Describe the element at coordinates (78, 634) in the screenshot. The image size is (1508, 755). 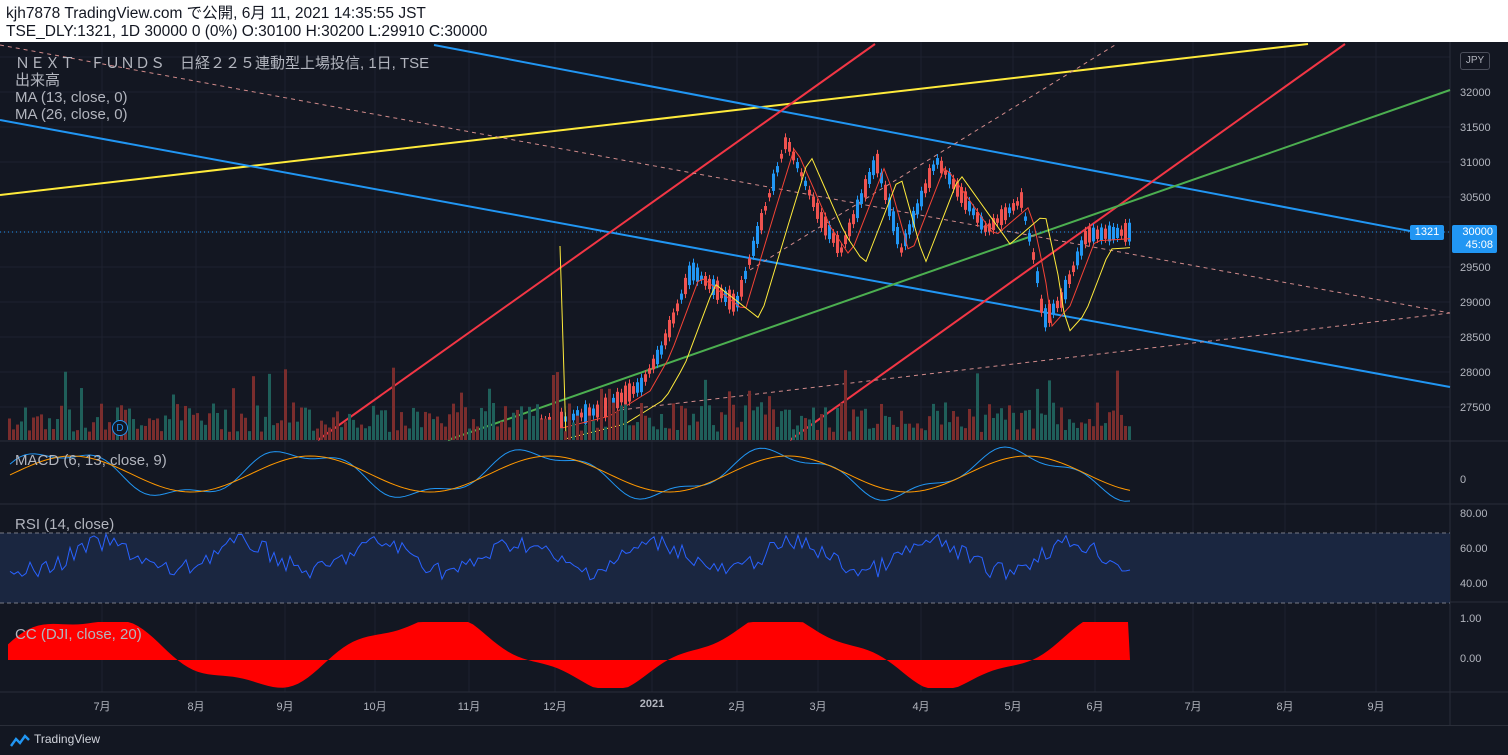
I see `cc-pane-label: CC (DJI, close, 20)` at that location.